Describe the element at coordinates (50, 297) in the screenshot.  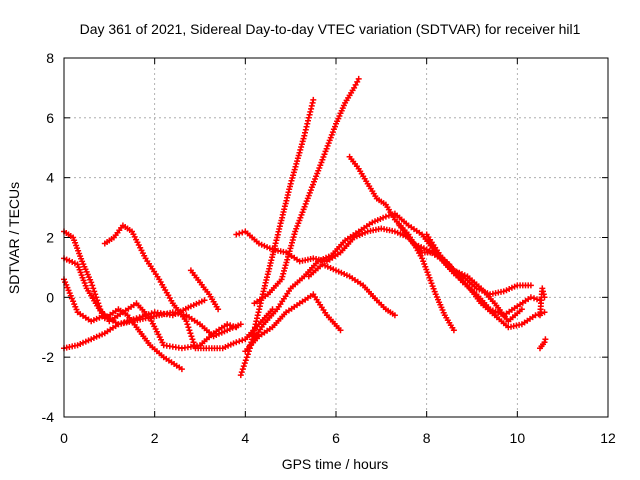
I see `y-tick-label: 0` at that location.